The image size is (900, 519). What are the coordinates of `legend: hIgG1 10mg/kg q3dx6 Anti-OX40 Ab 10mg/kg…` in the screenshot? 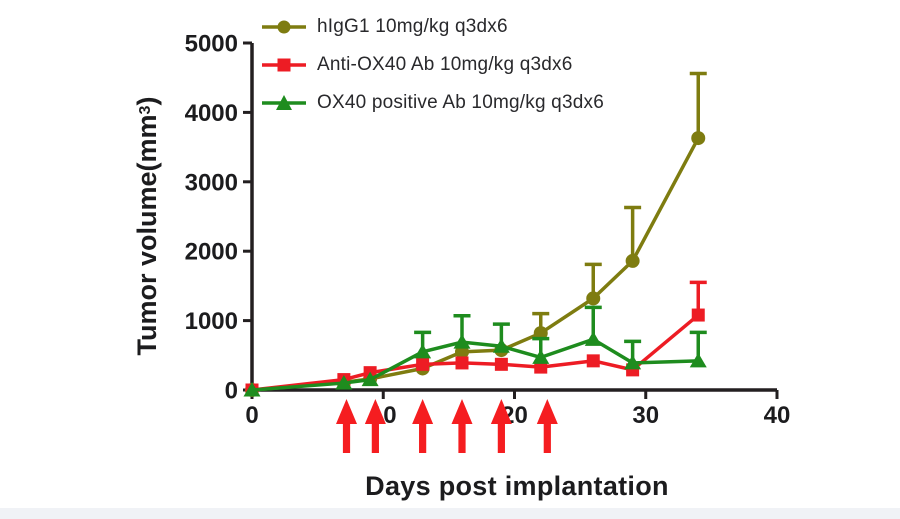 It's located at (432, 65).